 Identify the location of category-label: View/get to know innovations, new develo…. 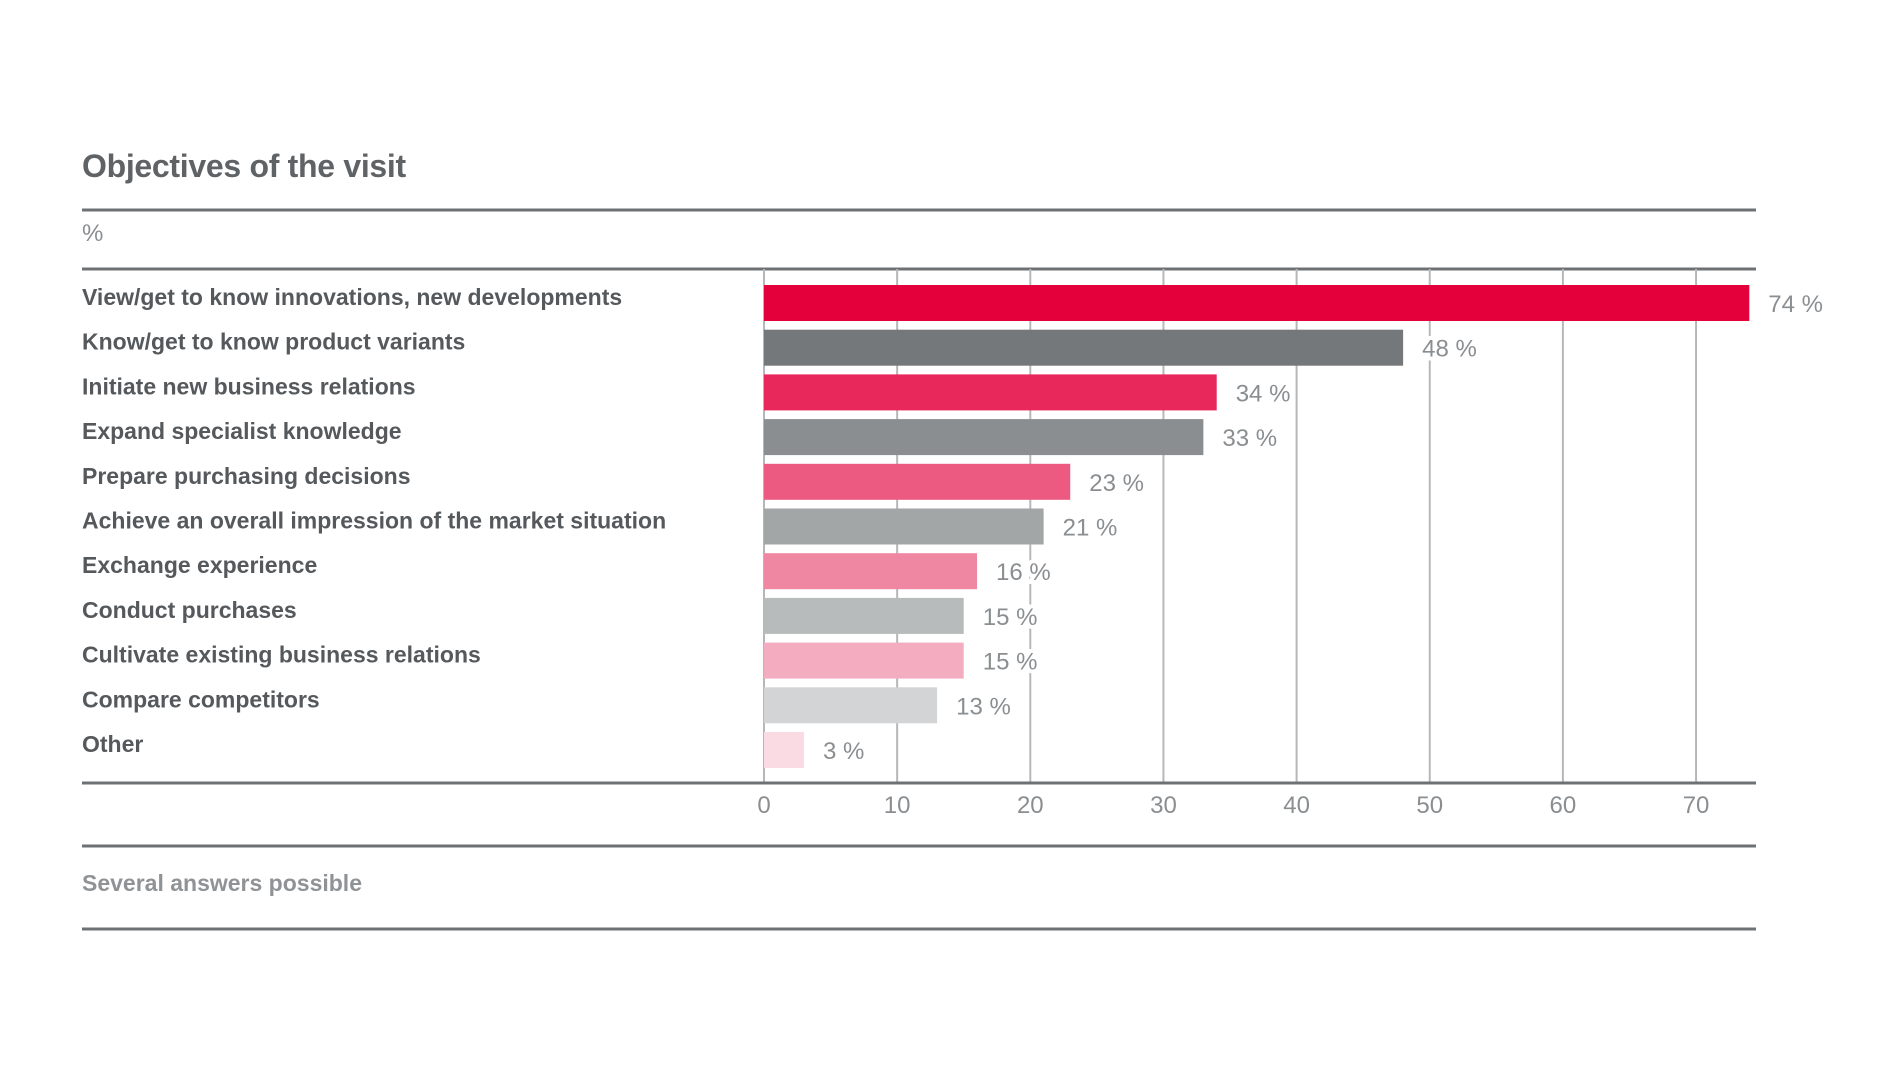
(352, 297).